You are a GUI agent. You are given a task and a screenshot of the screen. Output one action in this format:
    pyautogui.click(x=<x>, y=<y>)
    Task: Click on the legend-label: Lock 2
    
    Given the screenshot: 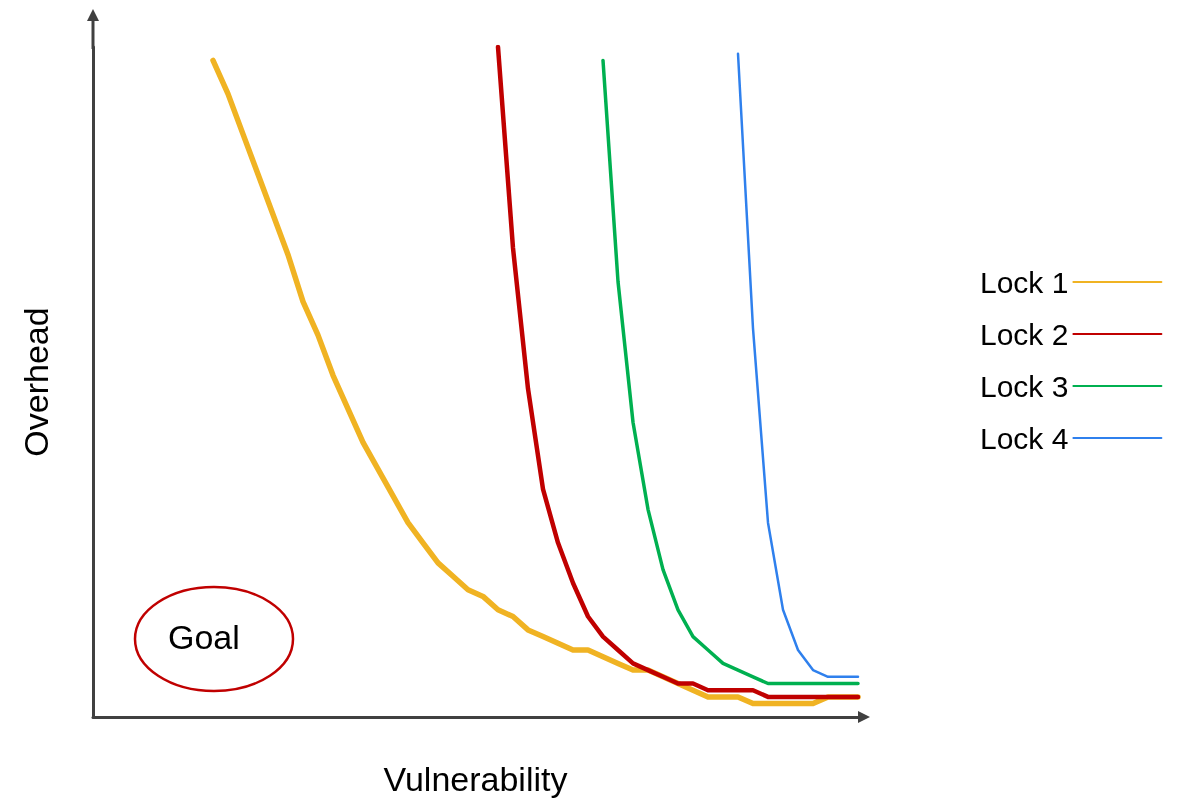 What is the action you would take?
    pyautogui.click(x=1024, y=334)
    